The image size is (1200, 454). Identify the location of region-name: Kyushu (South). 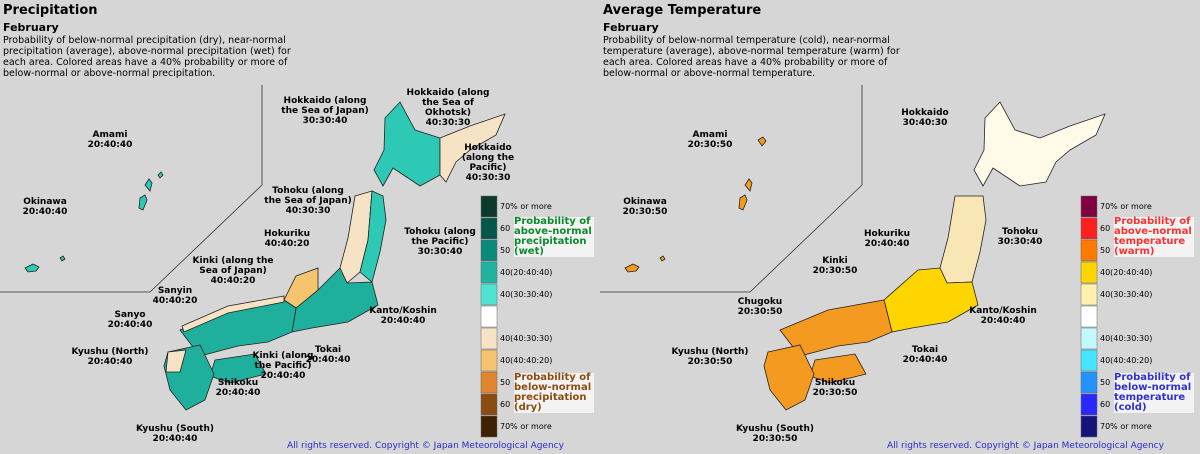
(175, 429).